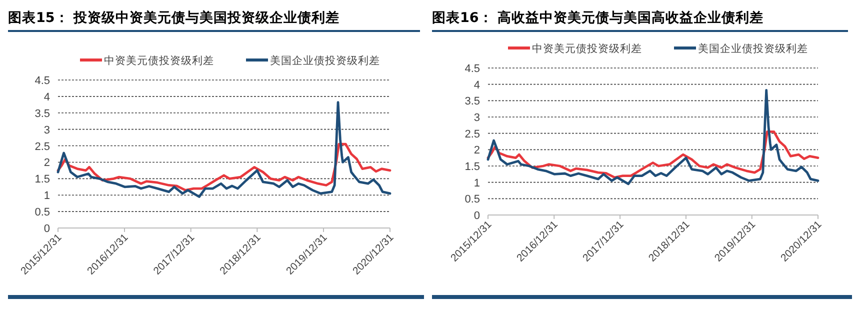 This screenshot has width=857, height=336. I want to click on chart-title: 图表15： 投资级中资美元债与美国投资级企业债利差, so click(174, 17).